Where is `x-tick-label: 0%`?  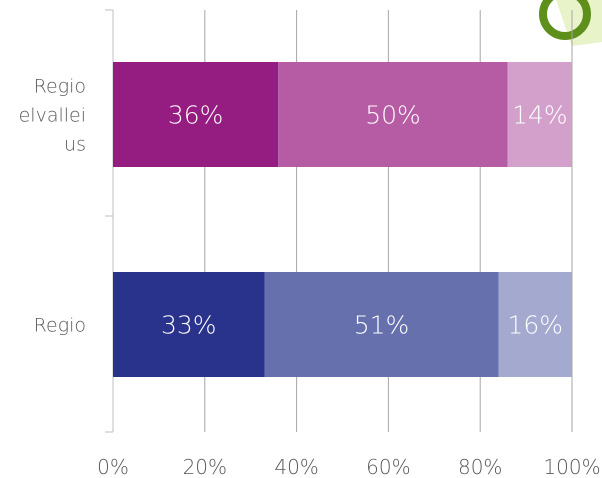
x-tick-label: 0% is located at coordinates (113, 466).